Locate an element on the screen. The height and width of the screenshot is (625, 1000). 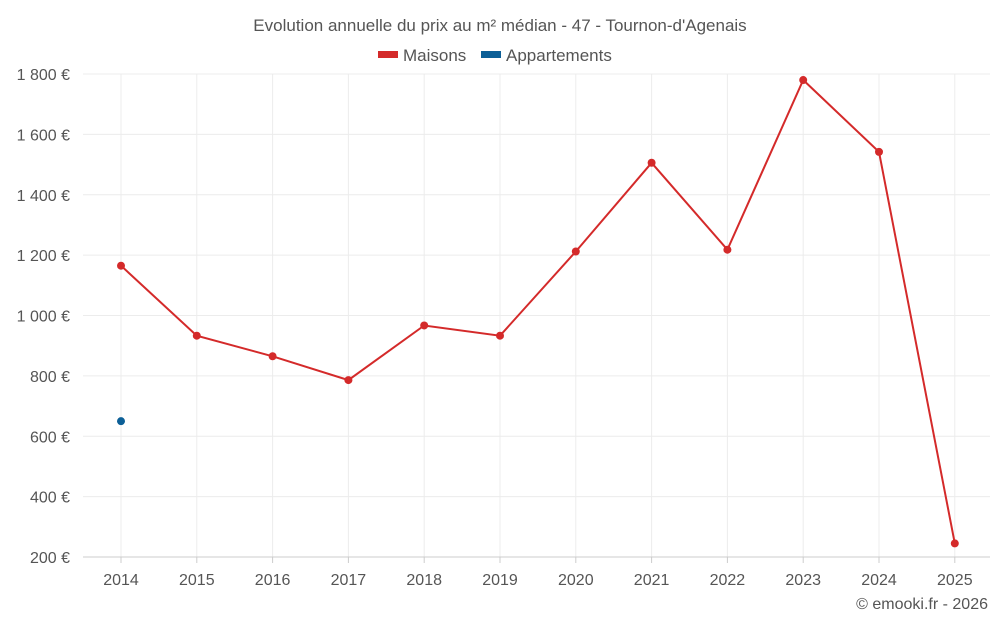
data-point-appartements-2014 is located at coordinates (121, 421).